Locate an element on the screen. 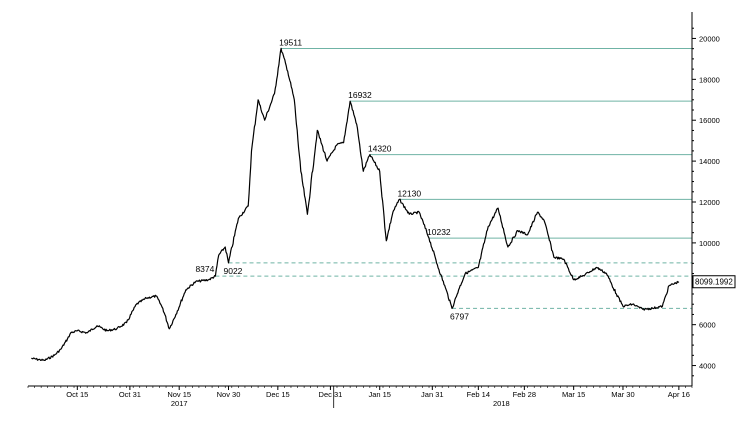 This screenshot has height=433, width=740. y-tick-label: 14000 is located at coordinates (709, 161).